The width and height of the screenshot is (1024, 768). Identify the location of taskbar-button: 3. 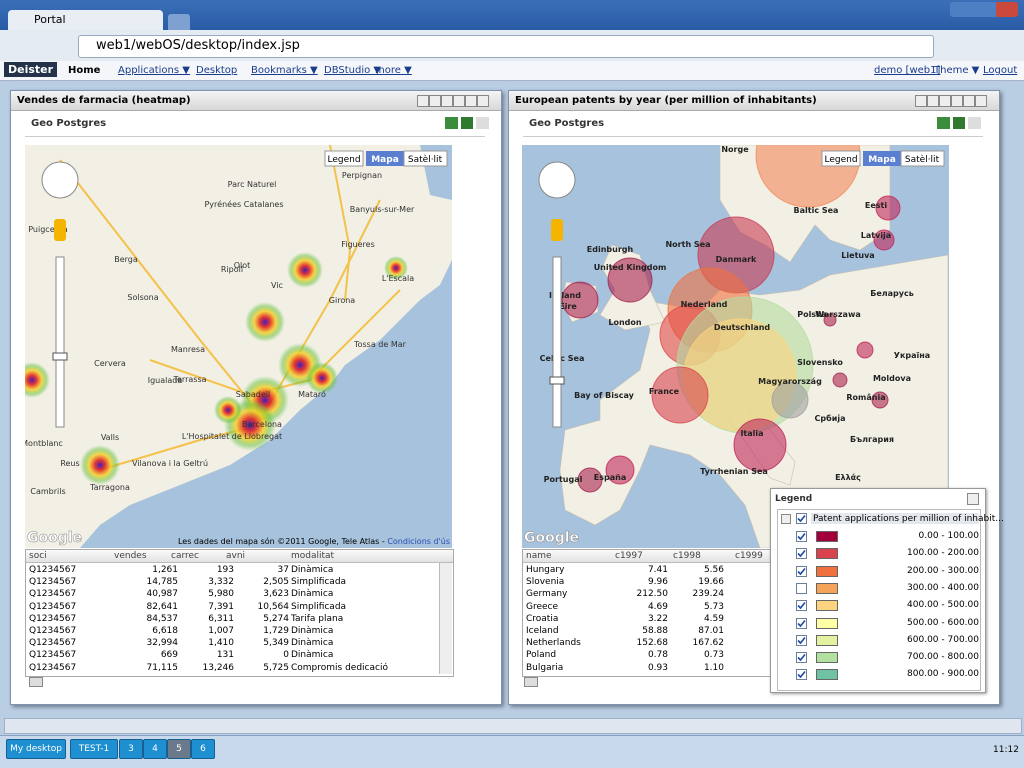
(131, 749).